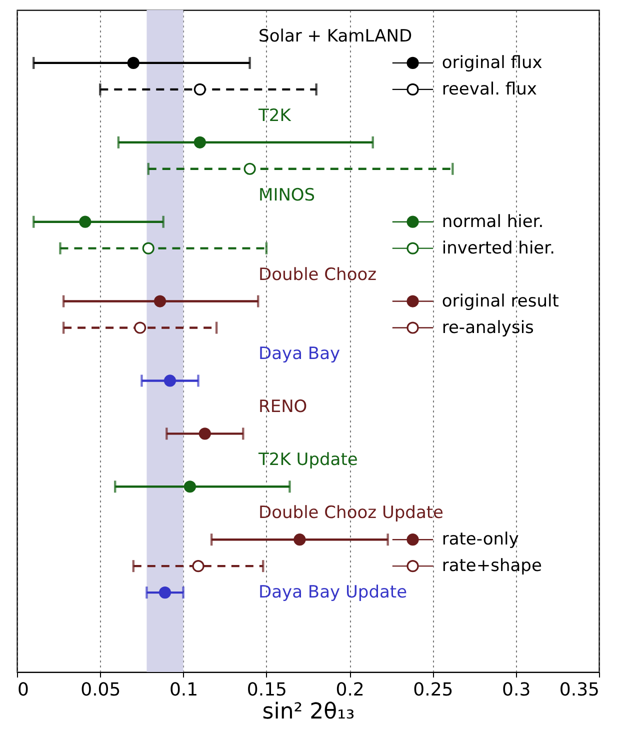 This screenshot has height=744, width=631. What do you see at coordinates (308, 460) in the screenshot?
I see `y-tick-label: T2K Update` at bounding box center [308, 460].